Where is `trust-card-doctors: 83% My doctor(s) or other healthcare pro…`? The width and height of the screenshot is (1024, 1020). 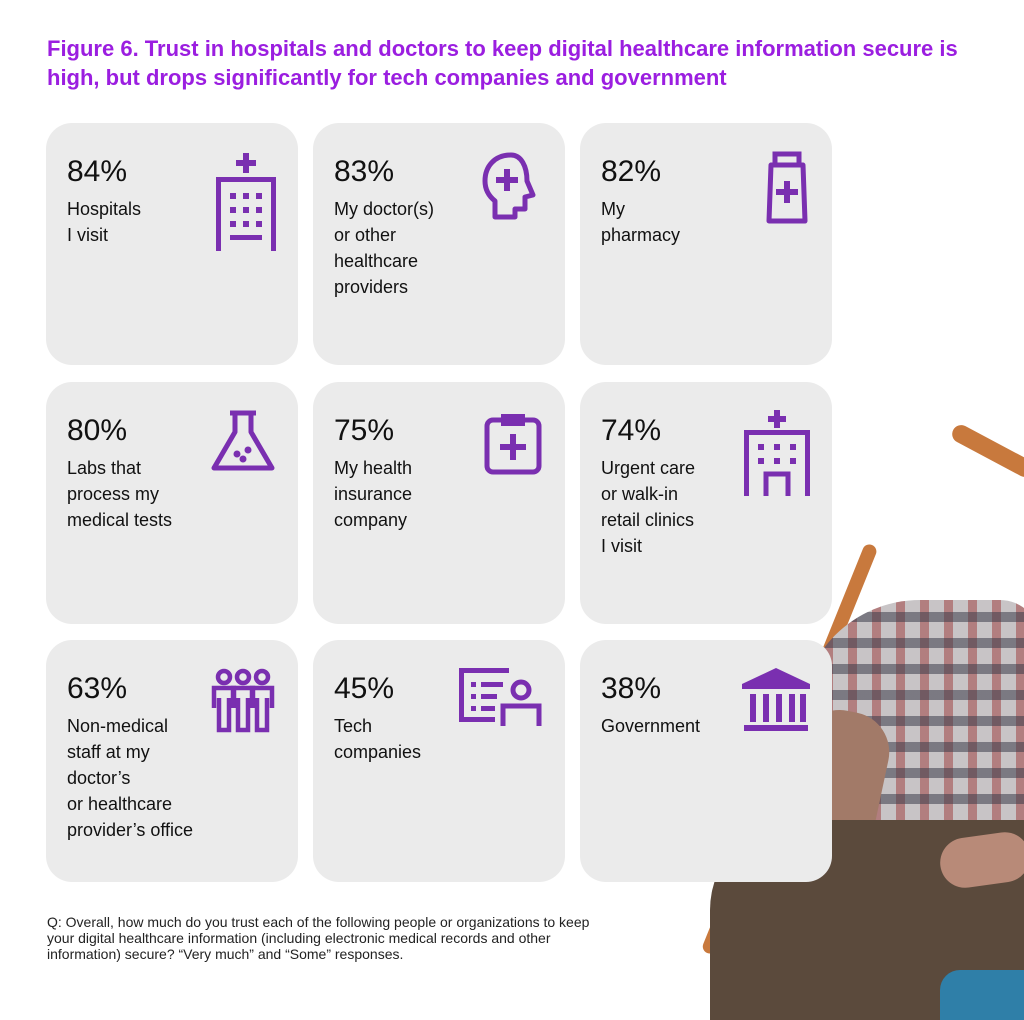
trust-card-doctors: 83% My doctor(s) or other healthcare pro… is located at coordinates (439, 244).